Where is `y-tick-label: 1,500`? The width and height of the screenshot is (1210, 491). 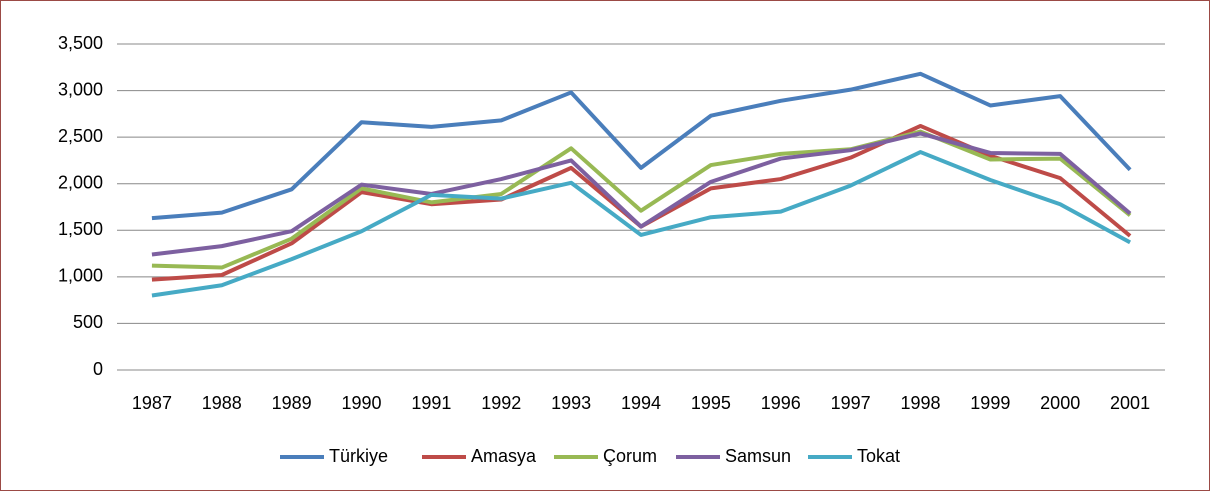
y-tick-label: 1,500 is located at coordinates (80, 229).